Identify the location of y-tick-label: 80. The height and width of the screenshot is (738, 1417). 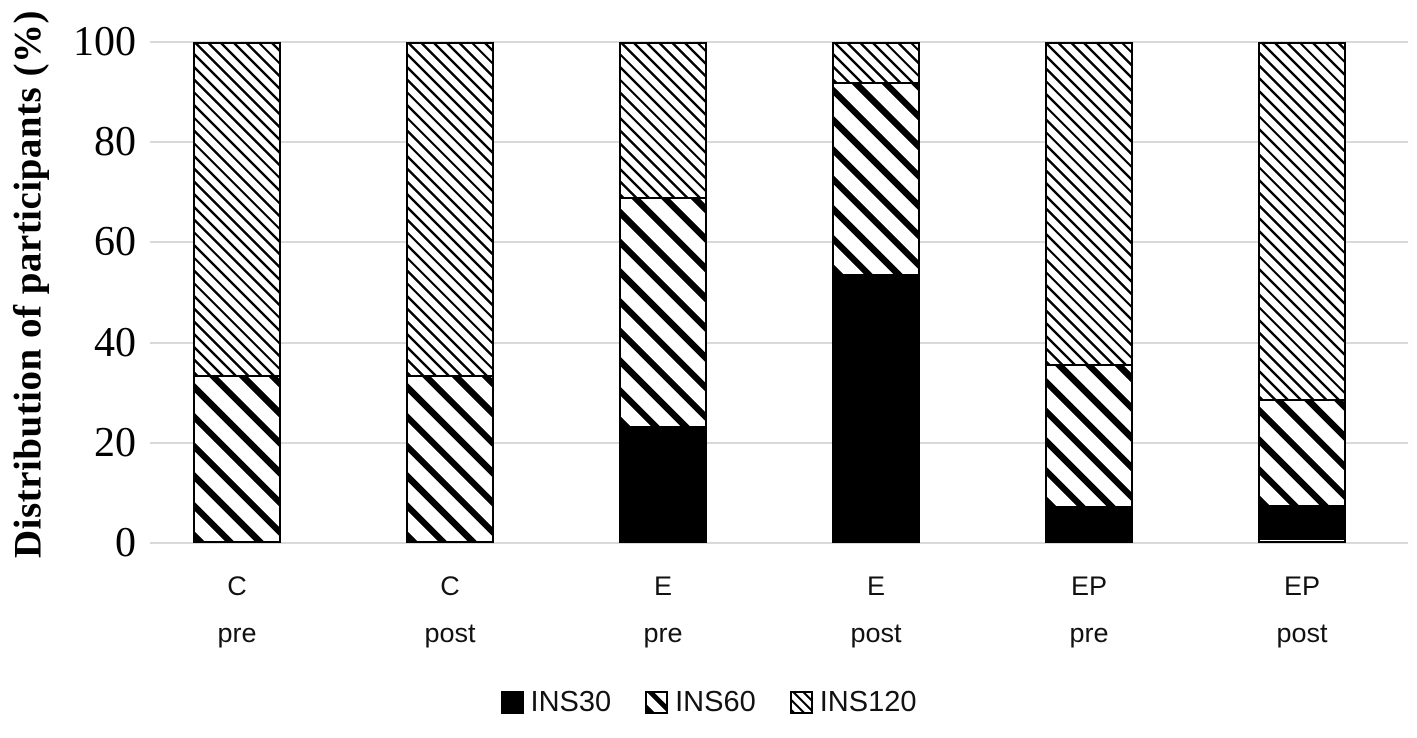
(115, 142).